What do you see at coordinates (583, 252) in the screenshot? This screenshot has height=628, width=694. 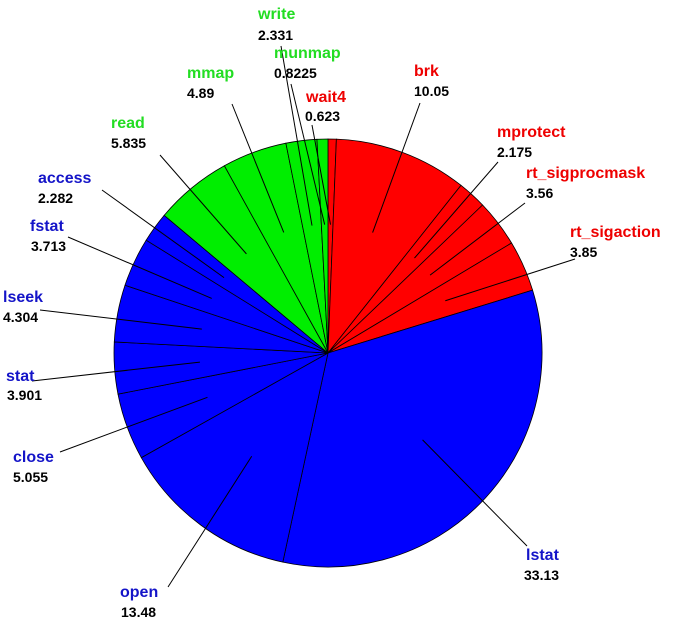 I see `slice-value-rt-sigaction: 3.85` at bounding box center [583, 252].